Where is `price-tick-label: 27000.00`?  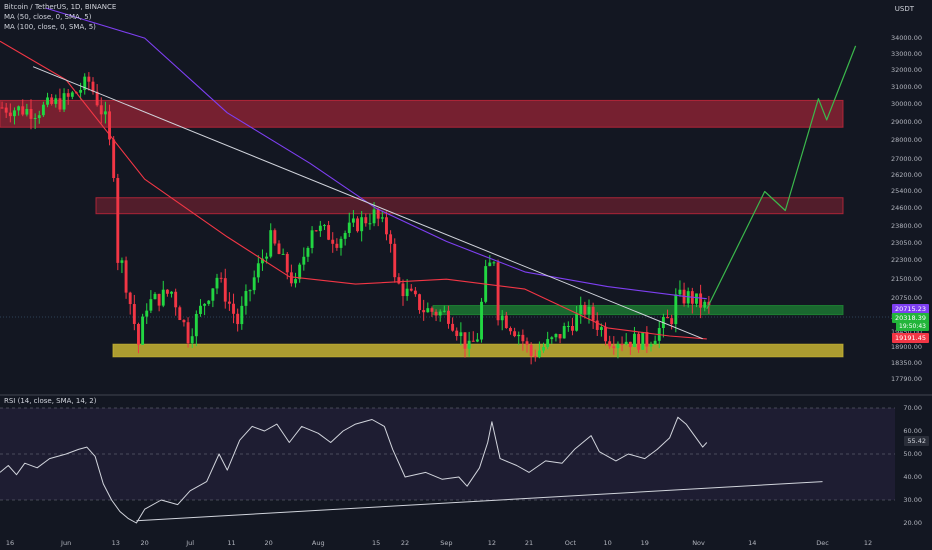 price-tick-label: 27000.00 is located at coordinates (906, 159).